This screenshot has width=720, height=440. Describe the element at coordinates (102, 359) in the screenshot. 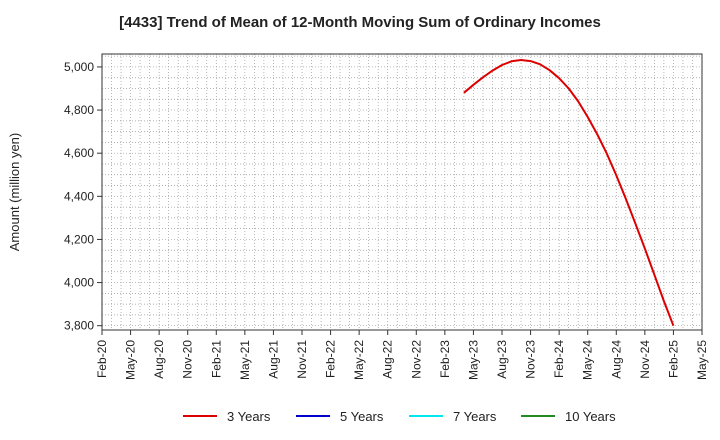

I see `x-tick-label: Feb-20` at that location.